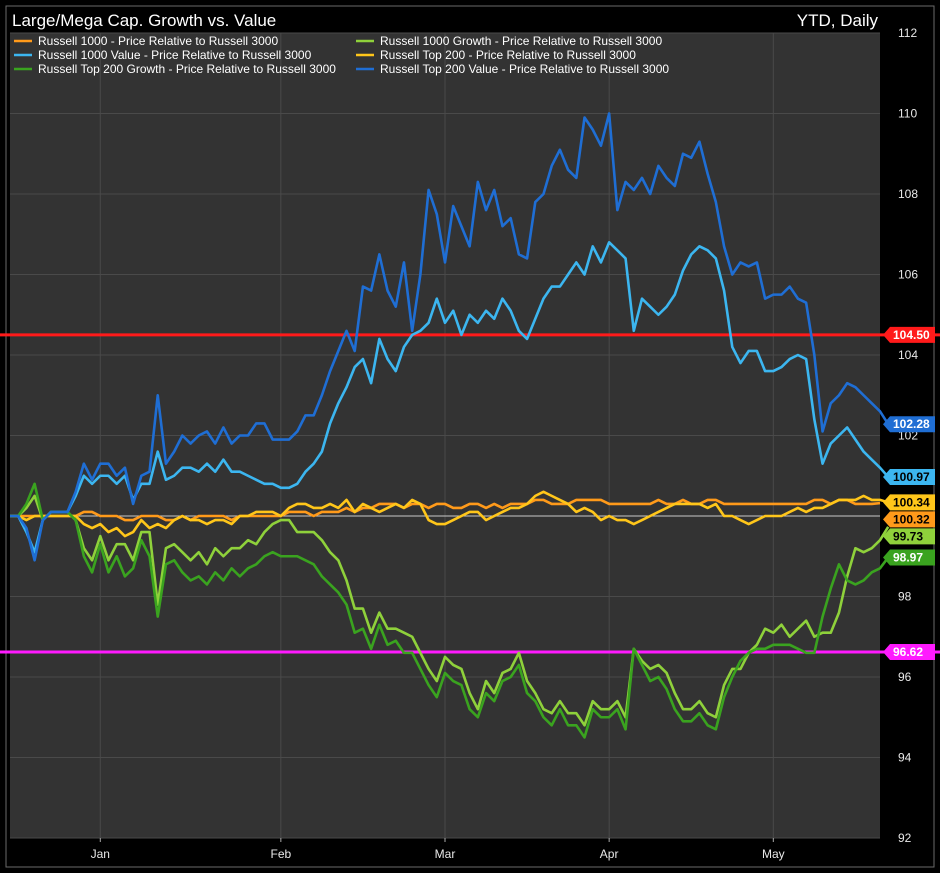  Describe the element at coordinates (907, 33) in the screenshot. I see `y-tick-label: 112` at that location.